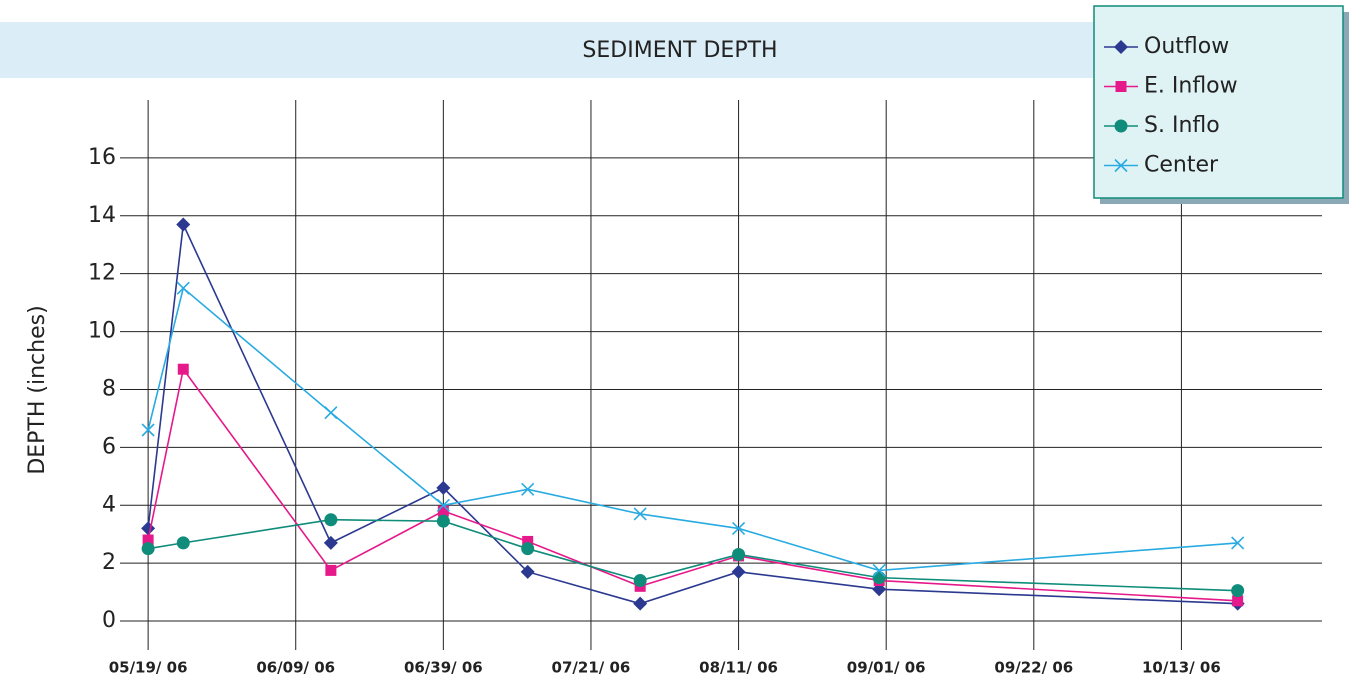 The height and width of the screenshot is (687, 1350). What do you see at coordinates (109, 446) in the screenshot?
I see `y-tick-label: 6` at bounding box center [109, 446].